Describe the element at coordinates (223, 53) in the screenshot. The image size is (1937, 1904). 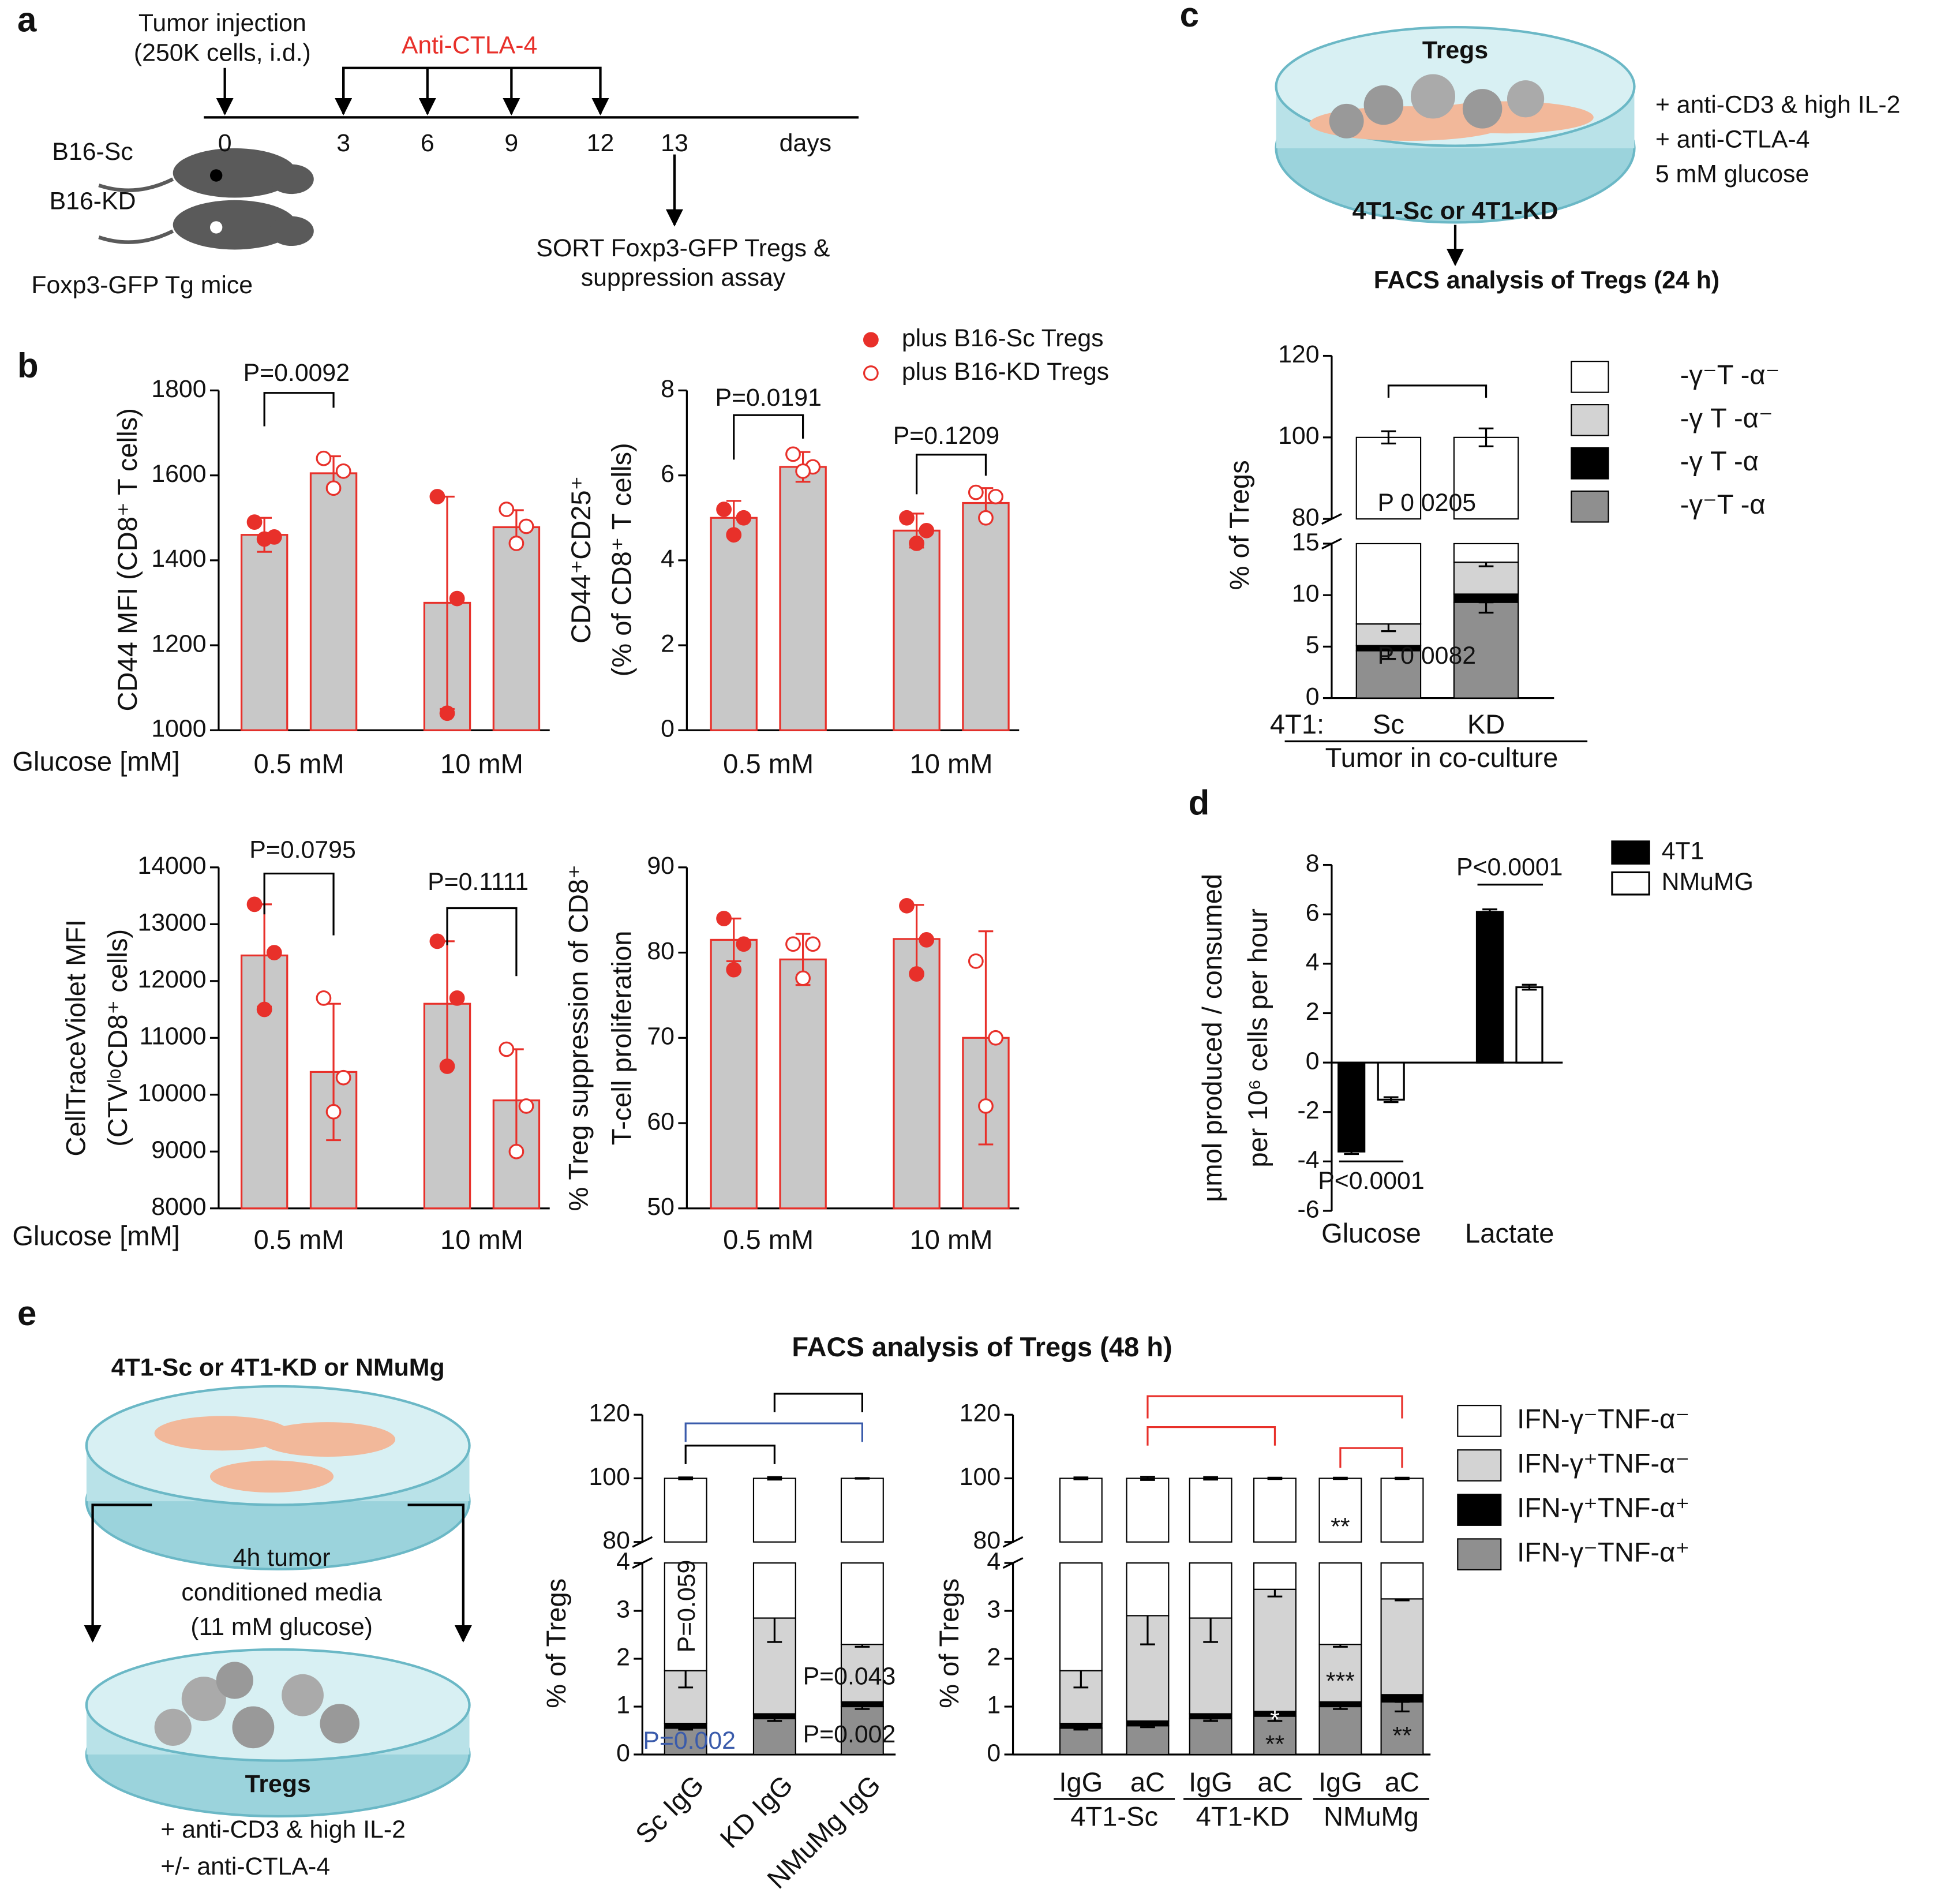
I see `label: (250K cells, i.d.)` at that location.